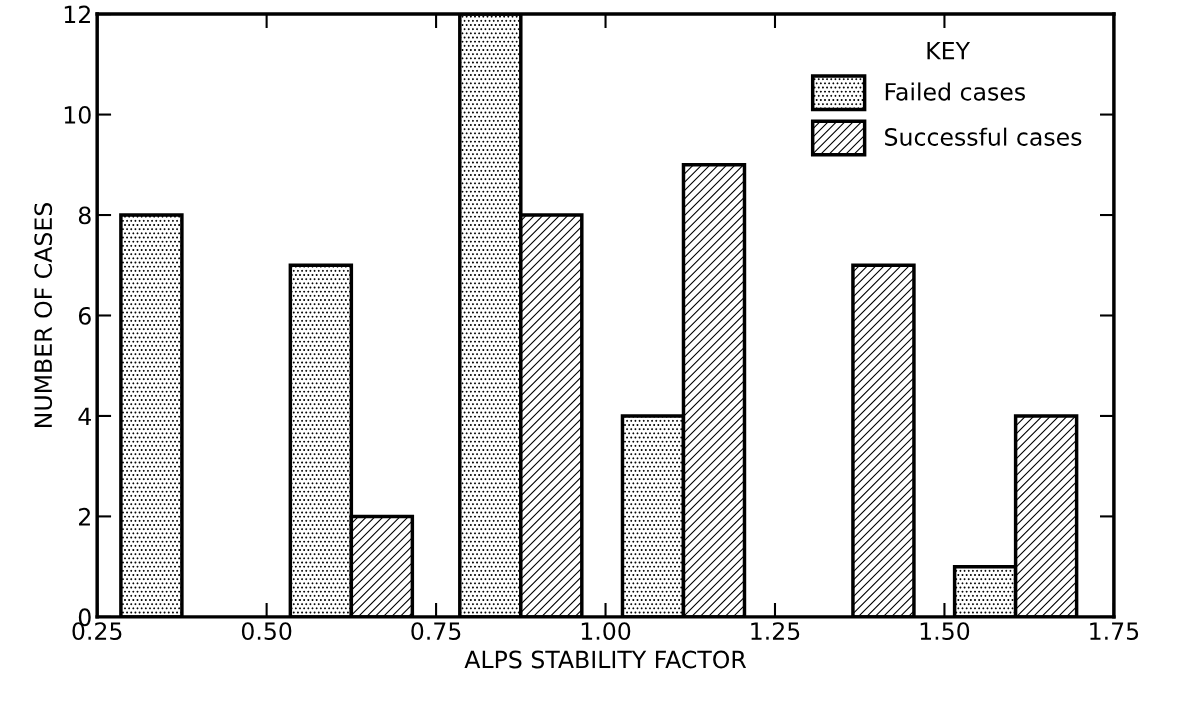 Image resolution: width=1185 pixels, height=705 pixels. What do you see at coordinates (605, 659) in the screenshot?
I see `x-axis-title: ALPS STABILITY FACTOR` at bounding box center [605, 659].